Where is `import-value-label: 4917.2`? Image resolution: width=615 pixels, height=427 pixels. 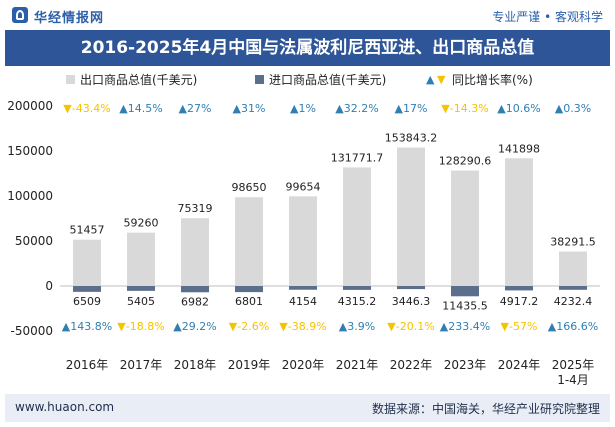 import-value-label: 4917.2 is located at coordinates (519, 301).